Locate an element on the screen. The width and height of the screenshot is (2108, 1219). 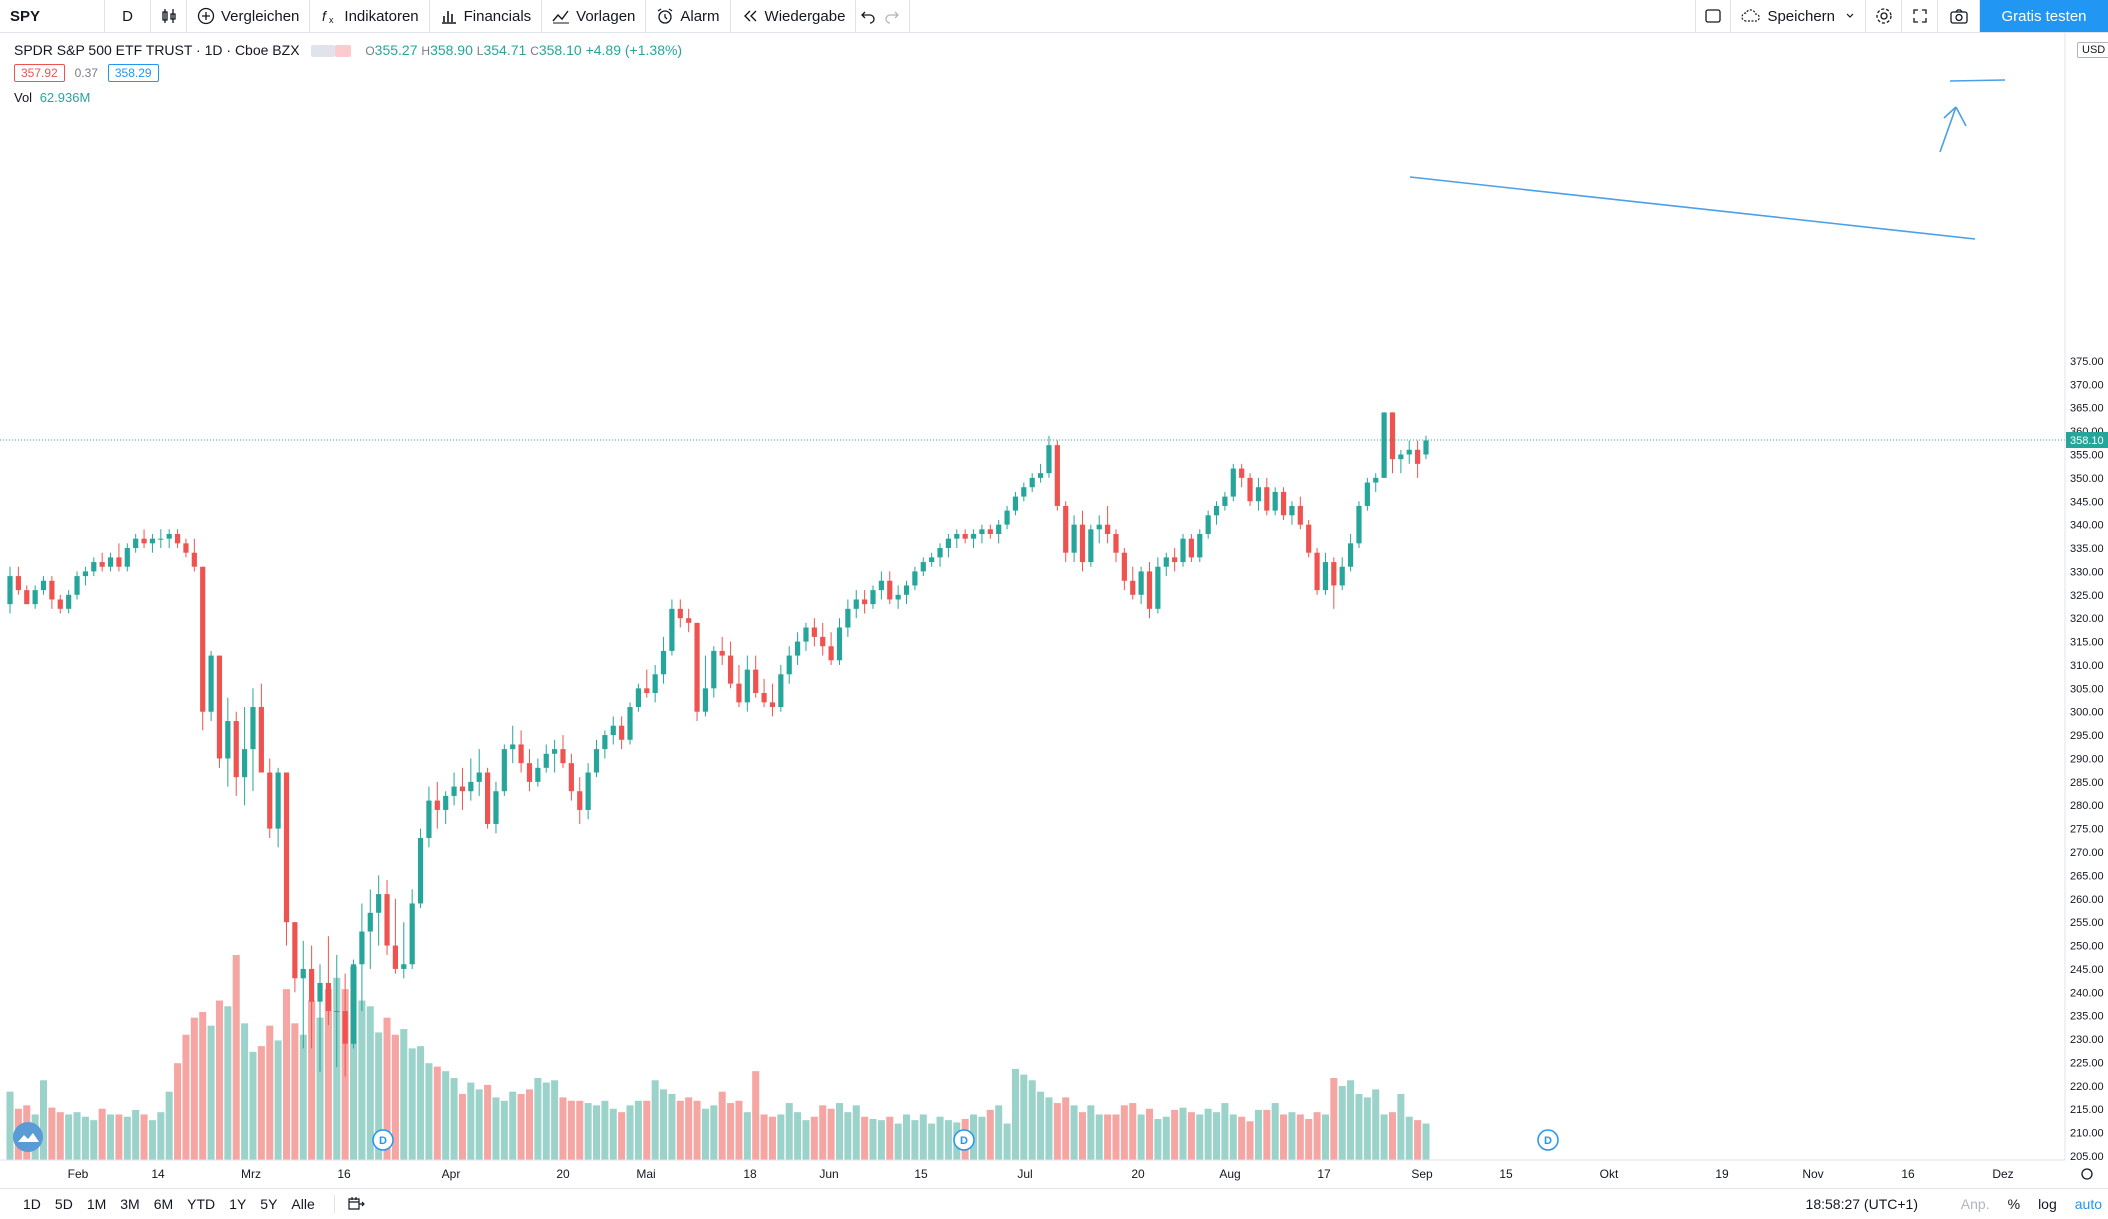
currency-label: USD is located at coordinates (2092, 50).